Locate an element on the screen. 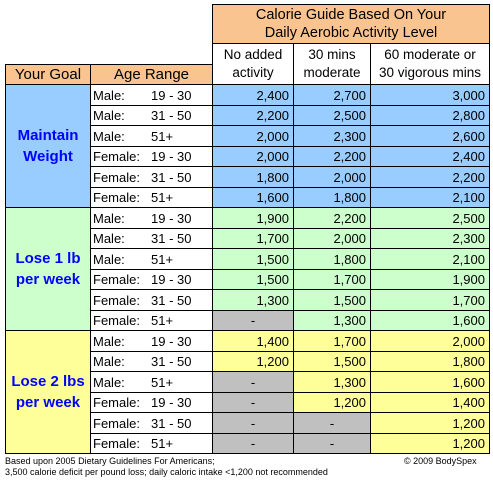 This screenshot has width=493, height=481. goal-maintain-weight: Maintain Weight is located at coordinates (48, 146).